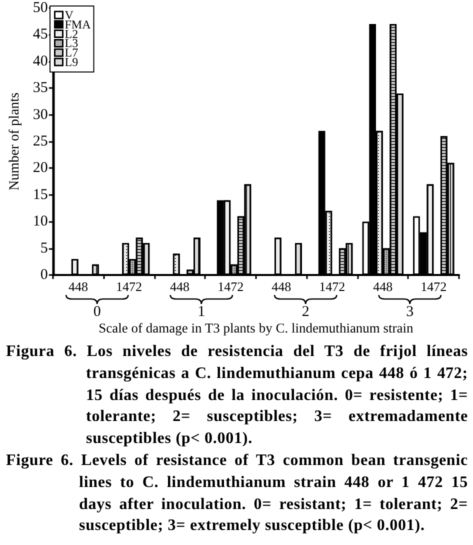 The width and height of the screenshot is (473, 545). What do you see at coordinates (40, 34) in the screenshot?
I see `y-tick-label: 45` at bounding box center [40, 34].